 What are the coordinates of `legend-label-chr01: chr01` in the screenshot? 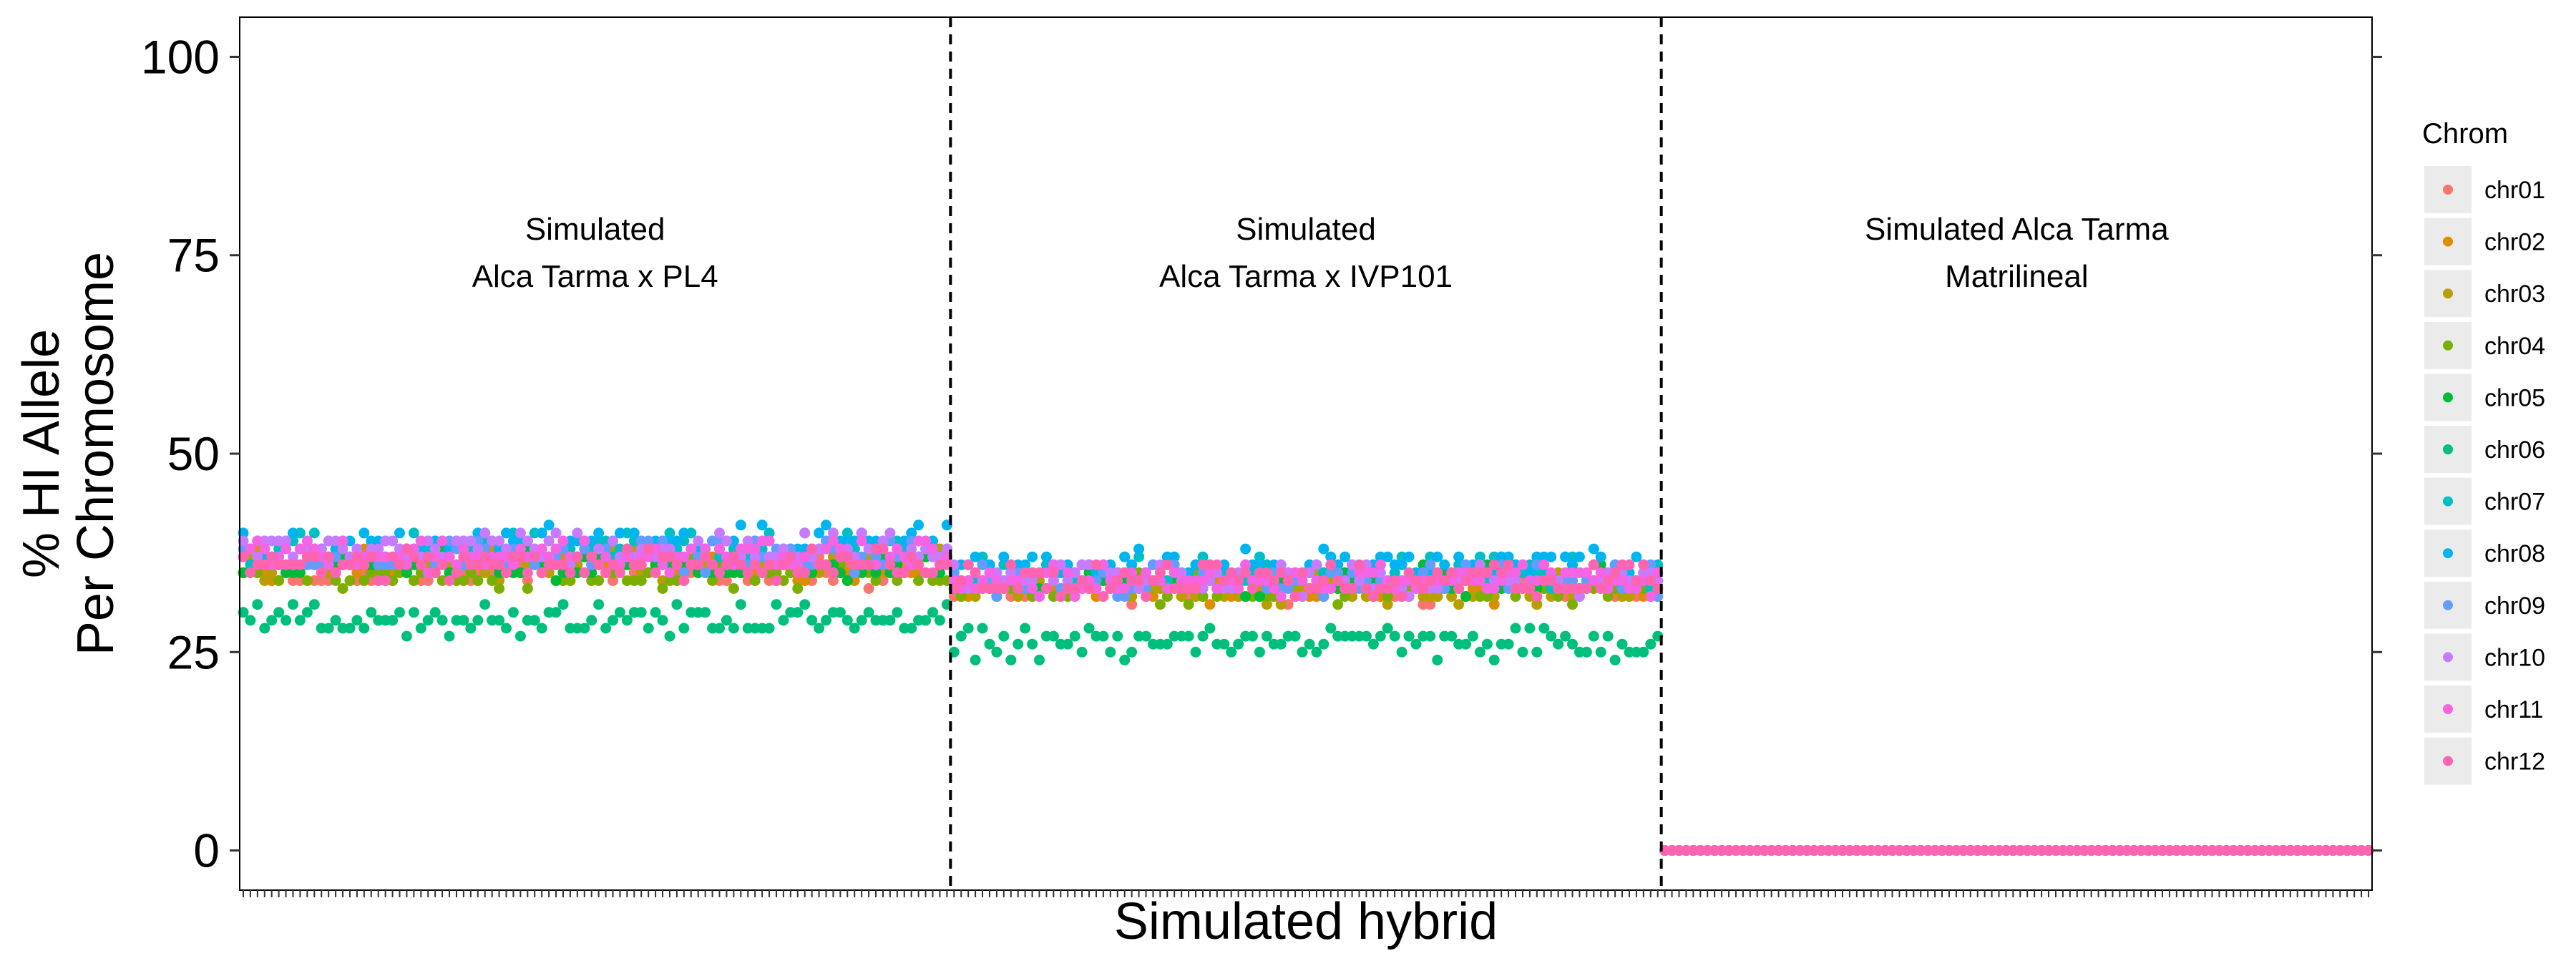 It's located at (2514, 190).